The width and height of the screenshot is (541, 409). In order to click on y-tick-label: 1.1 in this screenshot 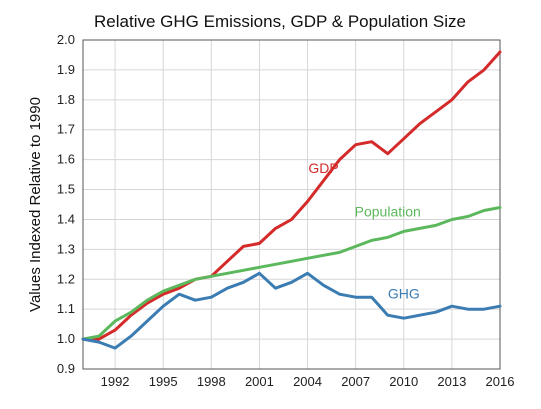, I will do `click(66, 308)`.